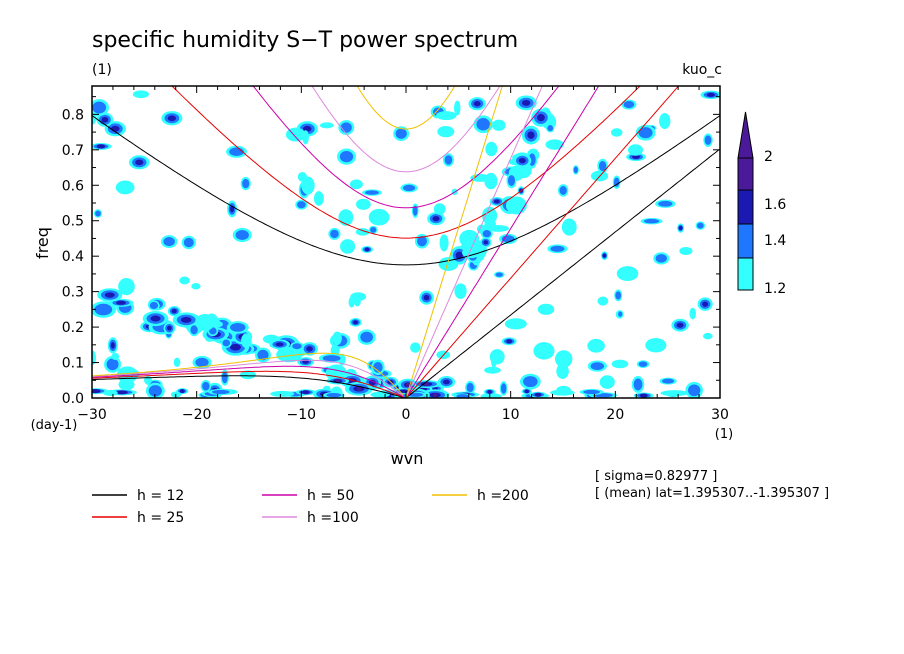 The width and height of the screenshot is (904, 654). Describe the element at coordinates (615, 415) in the screenshot. I see `x-tick-label: 20` at that location.